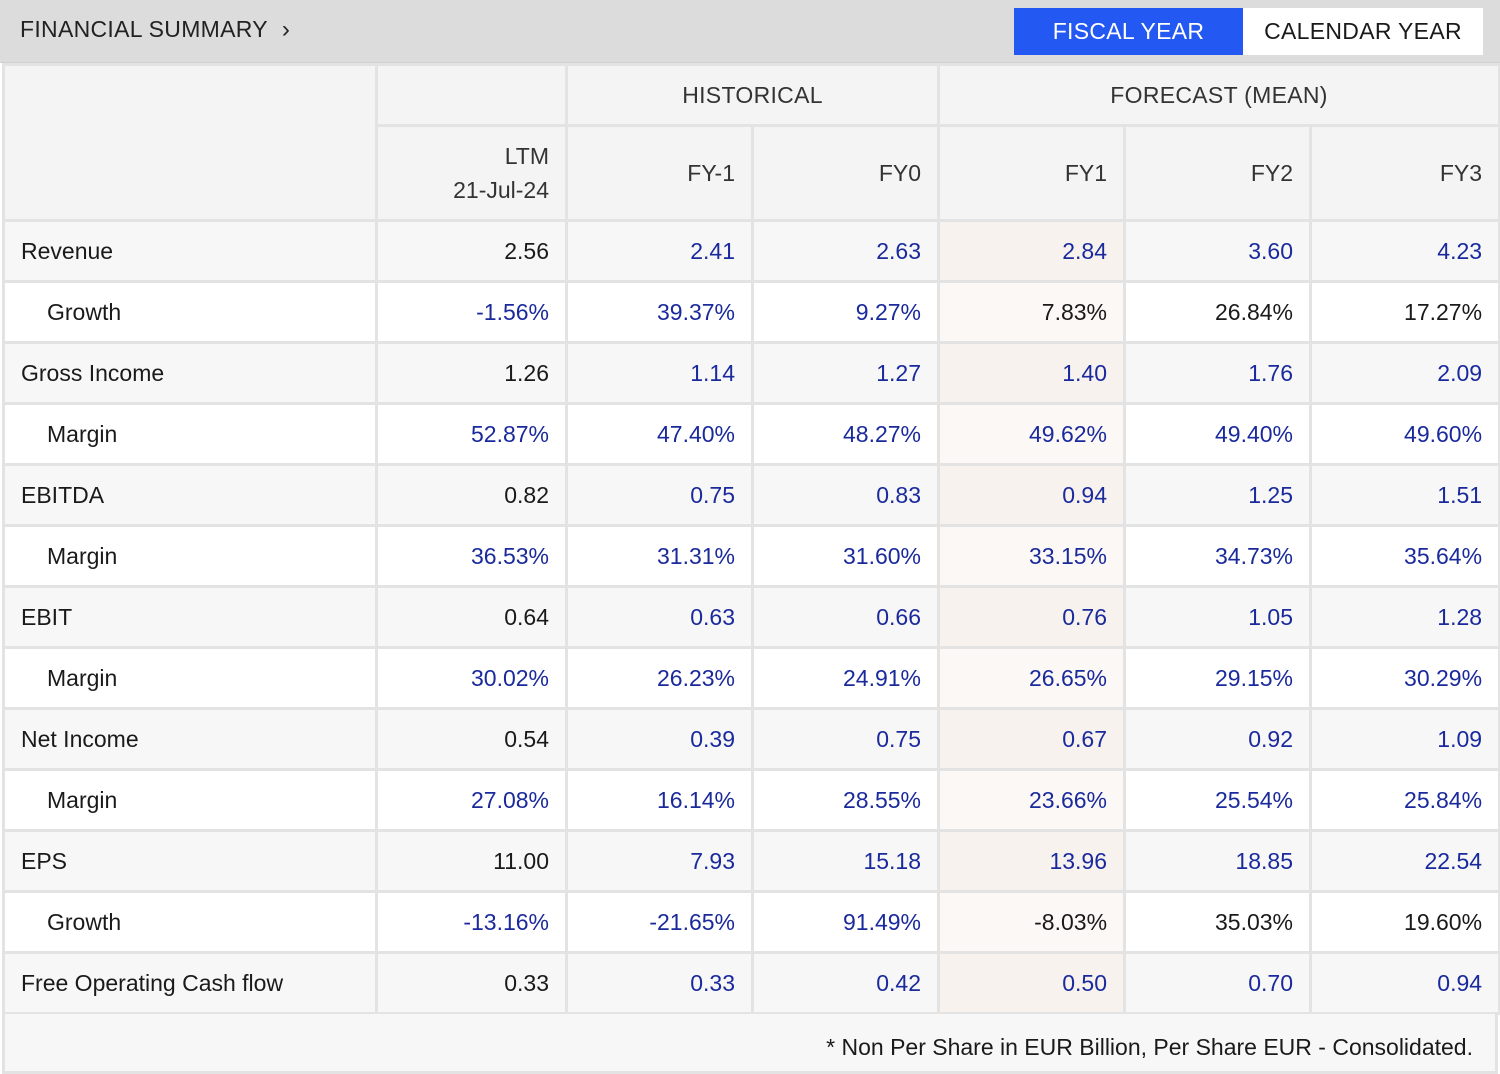 The width and height of the screenshot is (1500, 1074). Describe the element at coordinates (1218, 495) in the screenshot. I see `cell-value: 1.25` at that location.